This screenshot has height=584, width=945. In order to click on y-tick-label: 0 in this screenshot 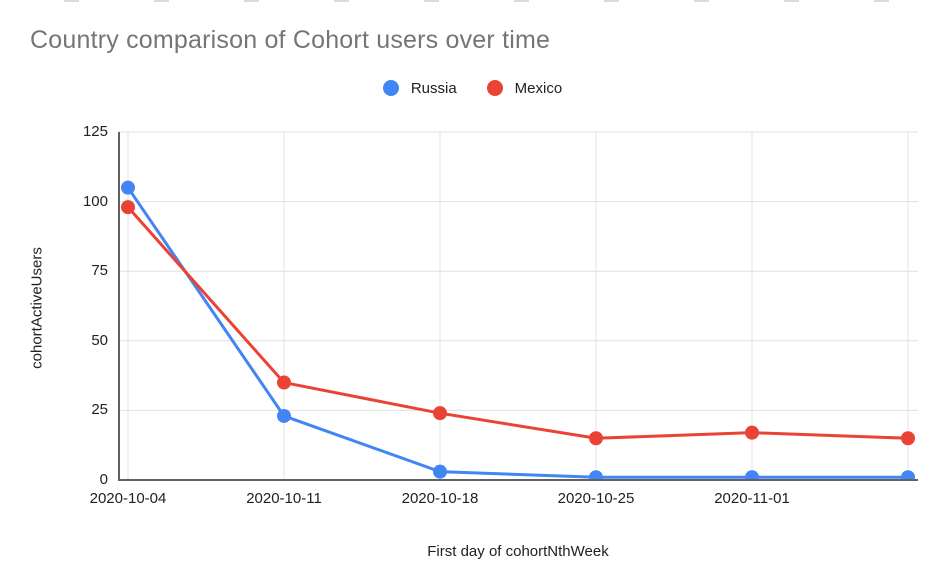, I will do `click(103, 479)`.